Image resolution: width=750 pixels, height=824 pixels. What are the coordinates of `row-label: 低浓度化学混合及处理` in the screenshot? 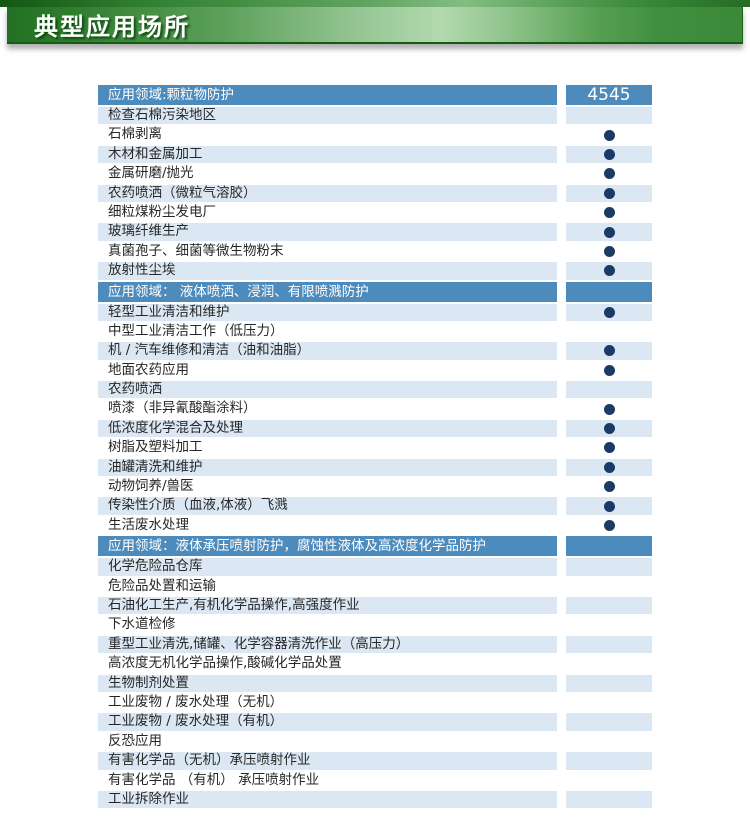 It's located at (327, 428).